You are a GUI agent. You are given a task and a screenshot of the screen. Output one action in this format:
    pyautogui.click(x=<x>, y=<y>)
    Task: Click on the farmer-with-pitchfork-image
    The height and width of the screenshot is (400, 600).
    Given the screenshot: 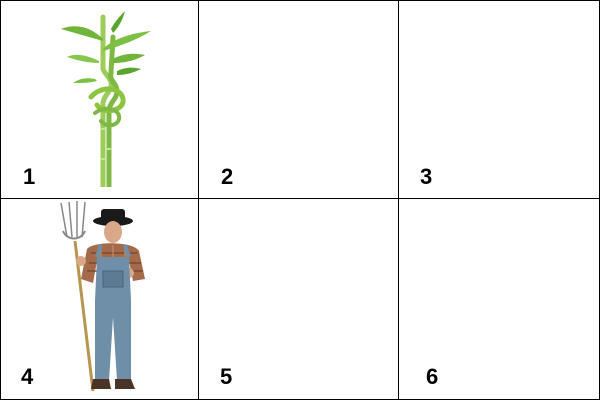 What is the action you would take?
    pyautogui.click(x=102, y=296)
    